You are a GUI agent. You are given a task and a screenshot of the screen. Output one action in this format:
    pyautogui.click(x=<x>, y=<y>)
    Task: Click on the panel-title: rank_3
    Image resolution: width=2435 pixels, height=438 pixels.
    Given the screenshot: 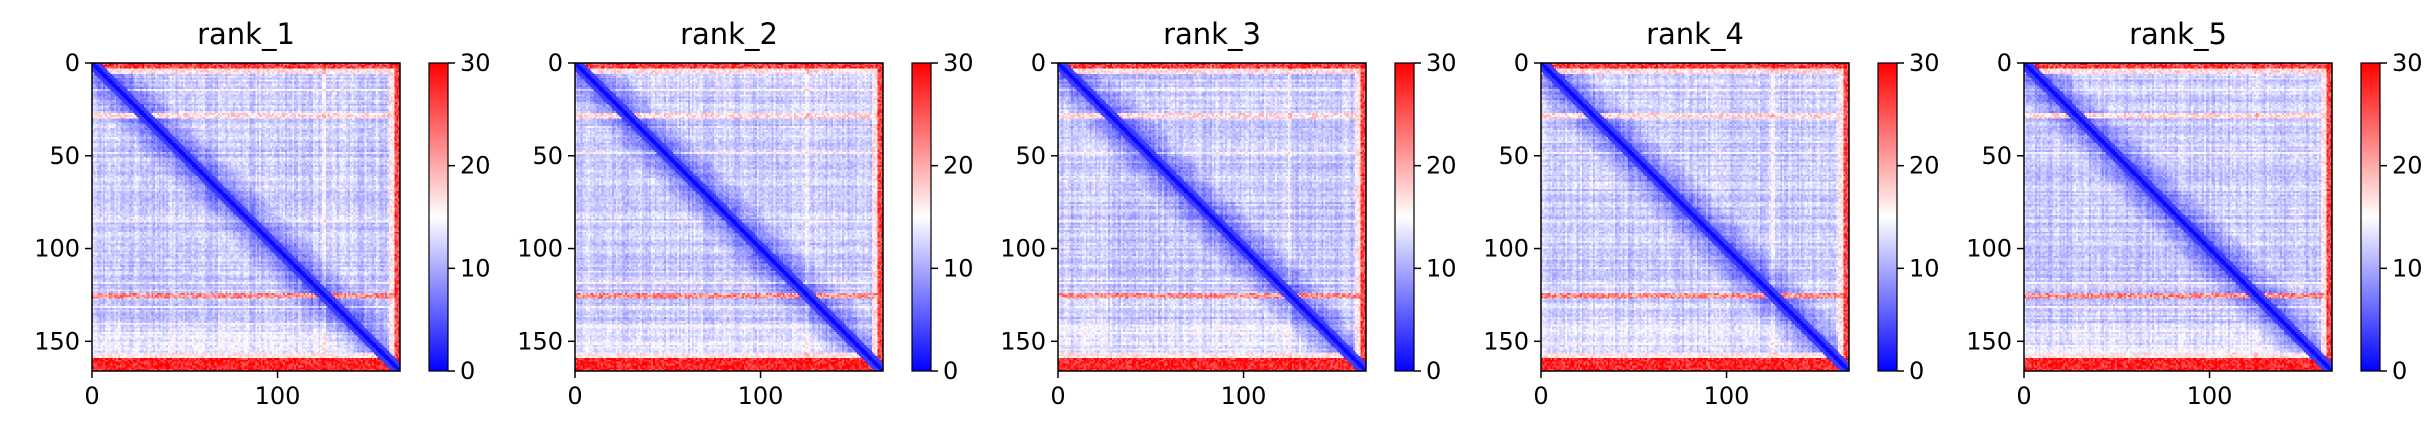 What is the action you would take?
    pyautogui.click(x=1212, y=34)
    